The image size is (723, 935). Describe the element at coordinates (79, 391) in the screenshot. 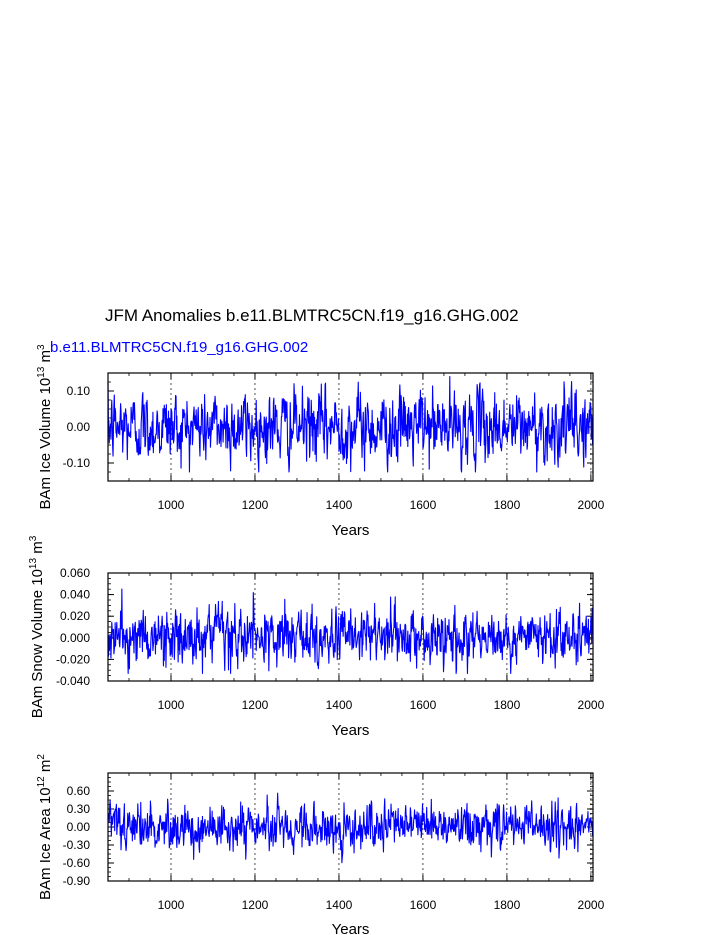

I see `y-tick-label: 0.10` at that location.